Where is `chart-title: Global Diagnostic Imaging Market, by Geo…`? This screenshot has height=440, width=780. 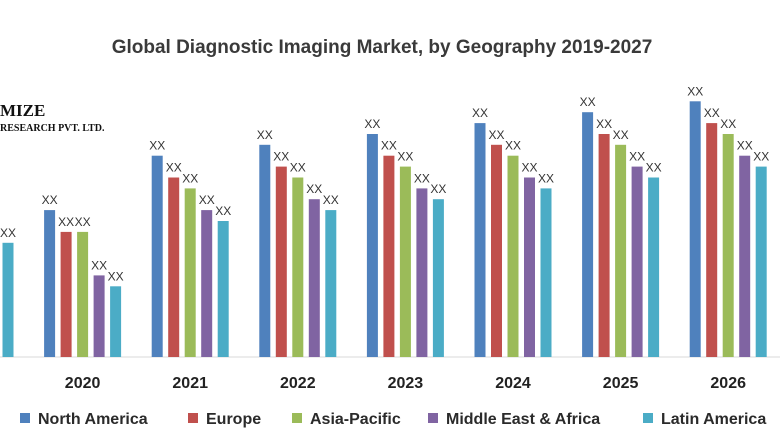
chart-title: Global Diagnostic Imaging Market, by Geo… is located at coordinates (382, 47).